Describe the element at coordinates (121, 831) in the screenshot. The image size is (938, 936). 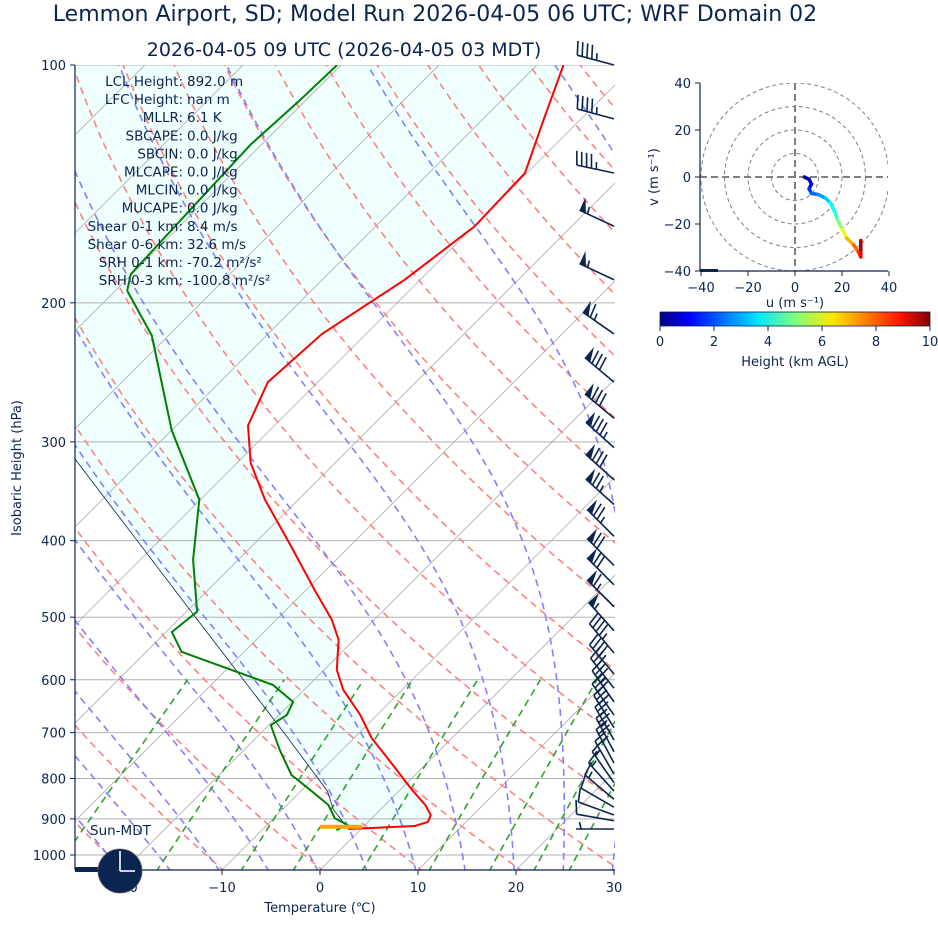
I see `clock-label: Sun-MDT` at that location.